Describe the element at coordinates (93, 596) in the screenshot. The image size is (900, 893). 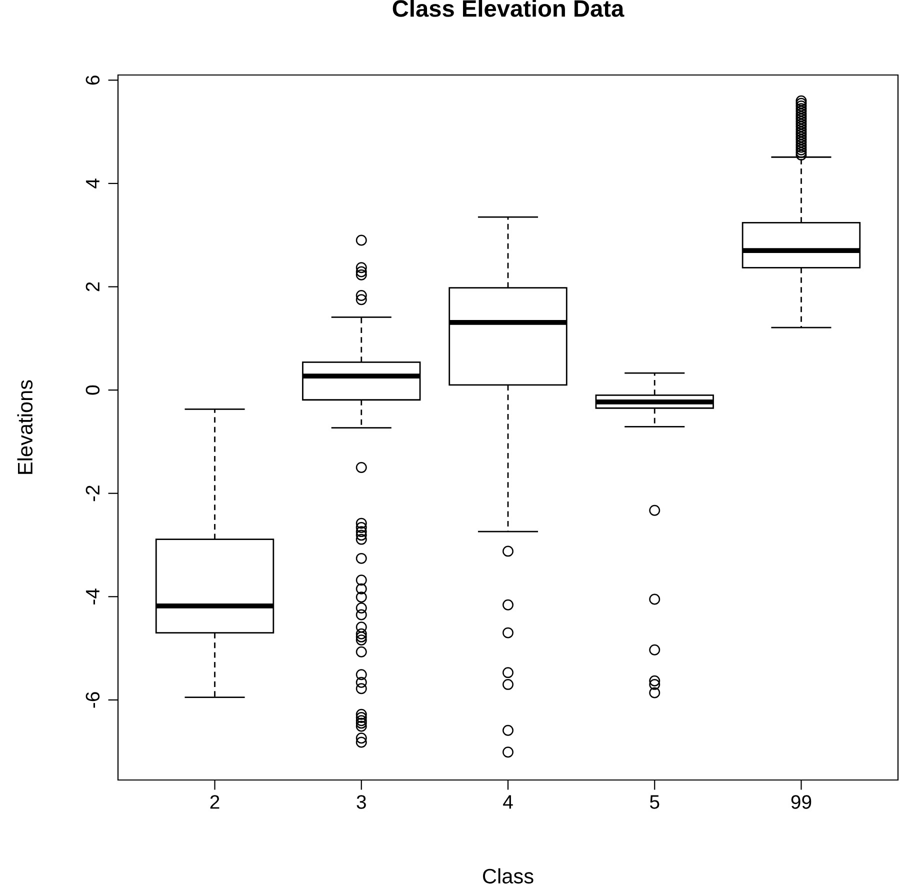
I see `y-tick-label: -4` at that location.